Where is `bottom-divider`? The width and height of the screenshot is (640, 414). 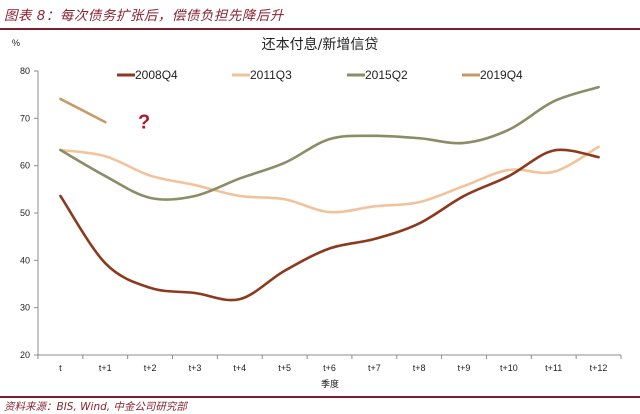
bottom-divider is located at coordinates (320, 397).